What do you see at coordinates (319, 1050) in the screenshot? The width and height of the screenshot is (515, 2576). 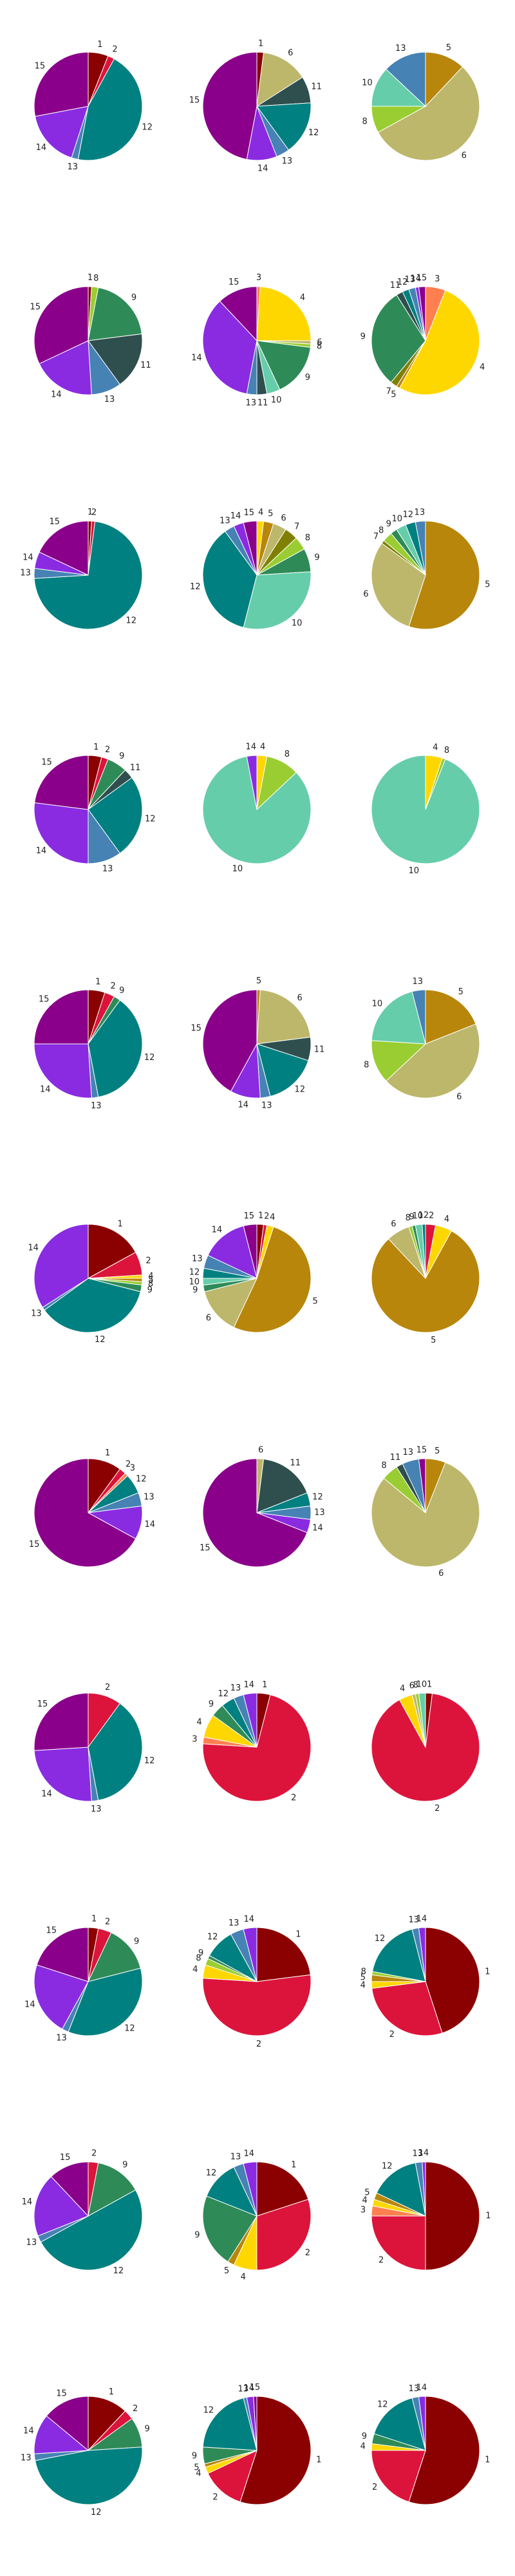 I see `slice-label: 11` at bounding box center [319, 1050].